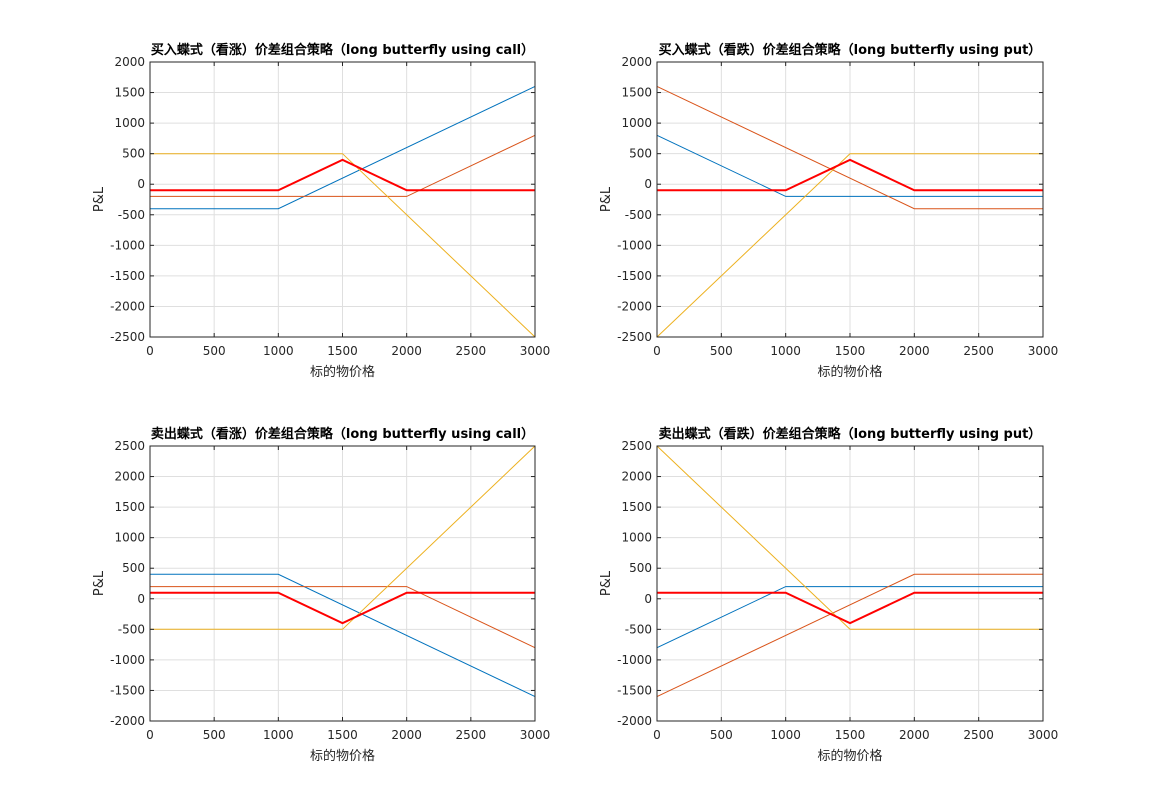  What do you see at coordinates (850, 434) in the screenshot?
I see `chart-title: 卖出蝶式（看跌）价差组合策略（long butterfly using put）` at bounding box center [850, 434].